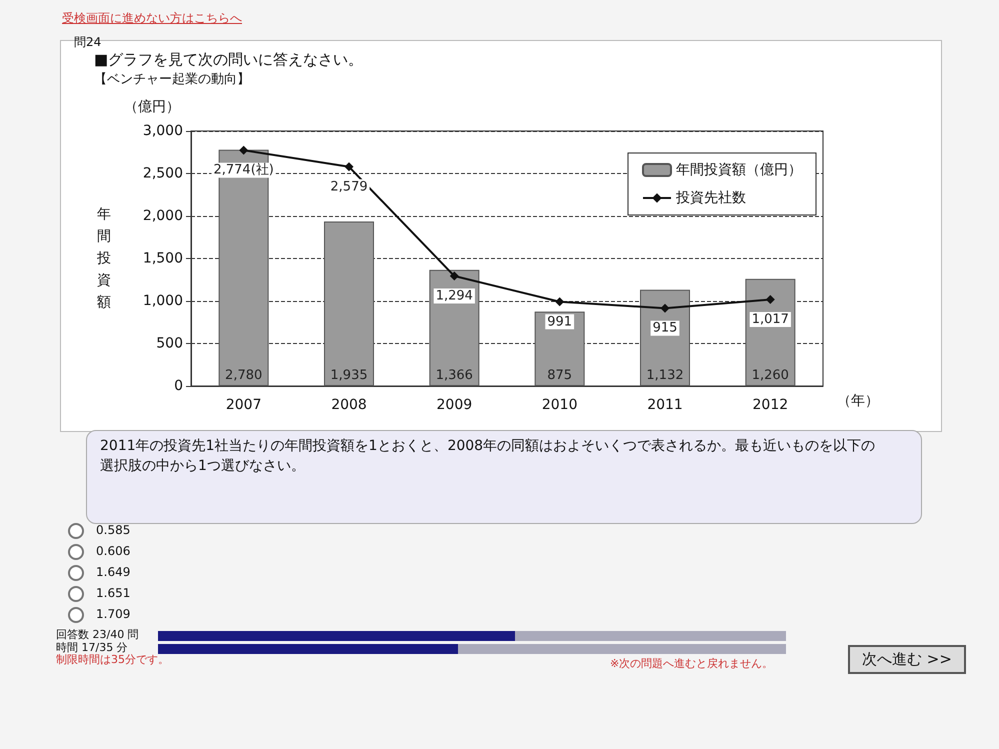  What do you see at coordinates (243, 170) in the screenshot?
I see `data-label: 2,774(社)` at bounding box center [243, 170].